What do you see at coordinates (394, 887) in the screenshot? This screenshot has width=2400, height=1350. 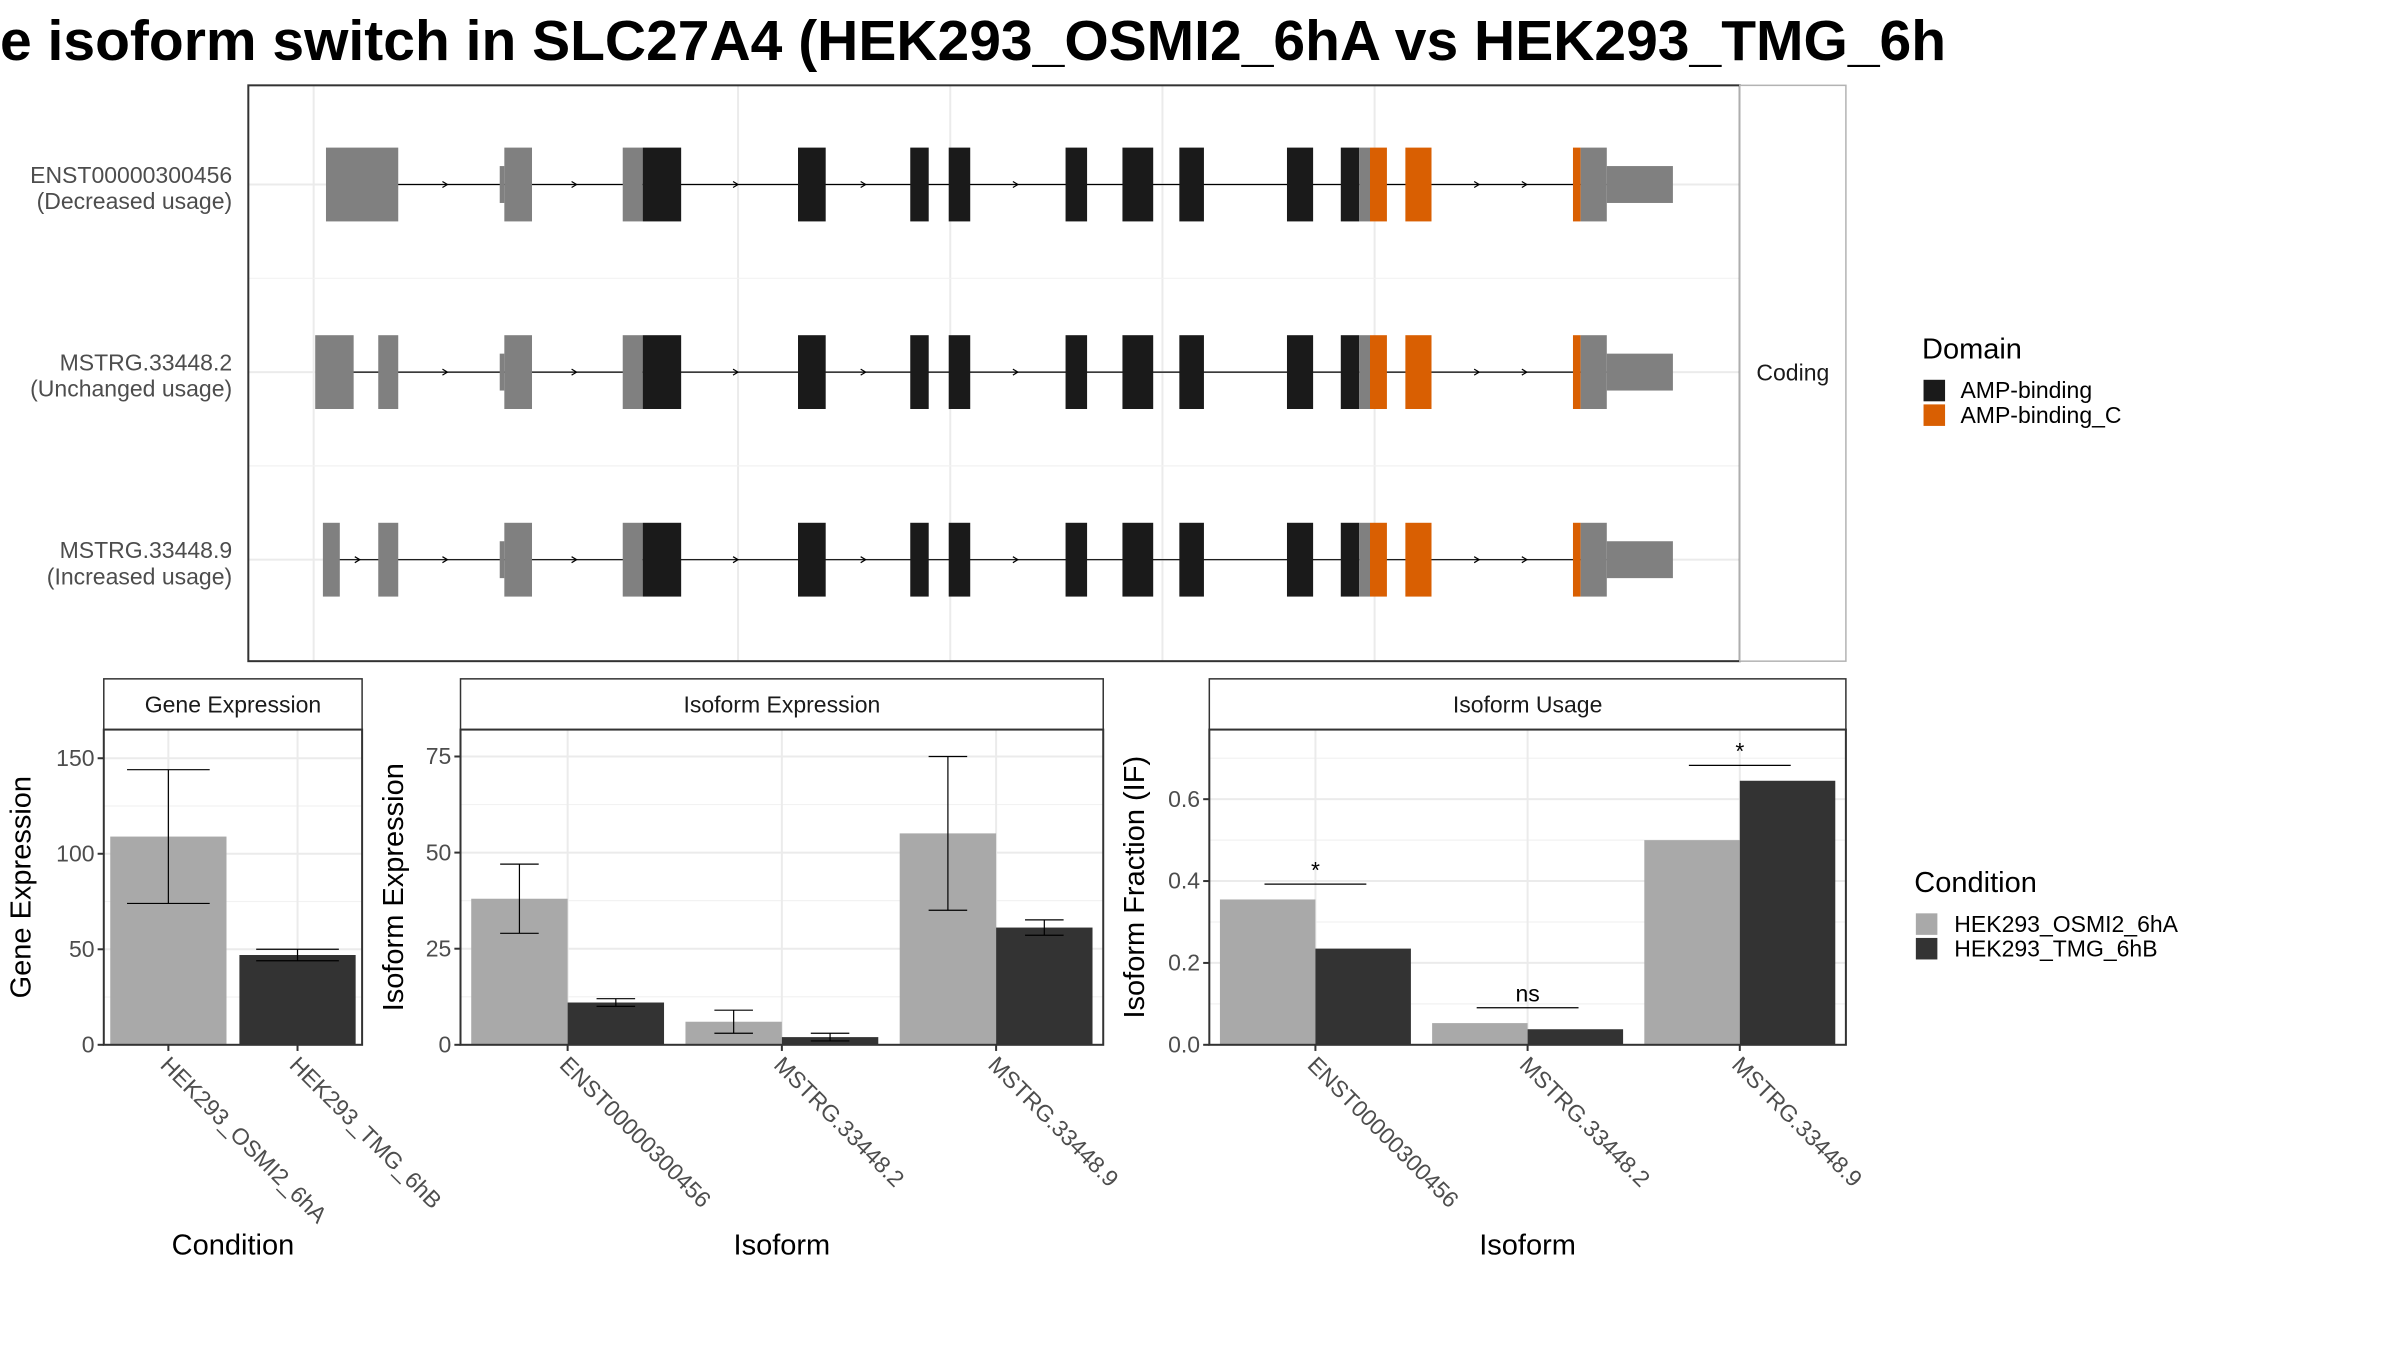 I see `y-axis-title: Isoform Expression` at bounding box center [394, 887].